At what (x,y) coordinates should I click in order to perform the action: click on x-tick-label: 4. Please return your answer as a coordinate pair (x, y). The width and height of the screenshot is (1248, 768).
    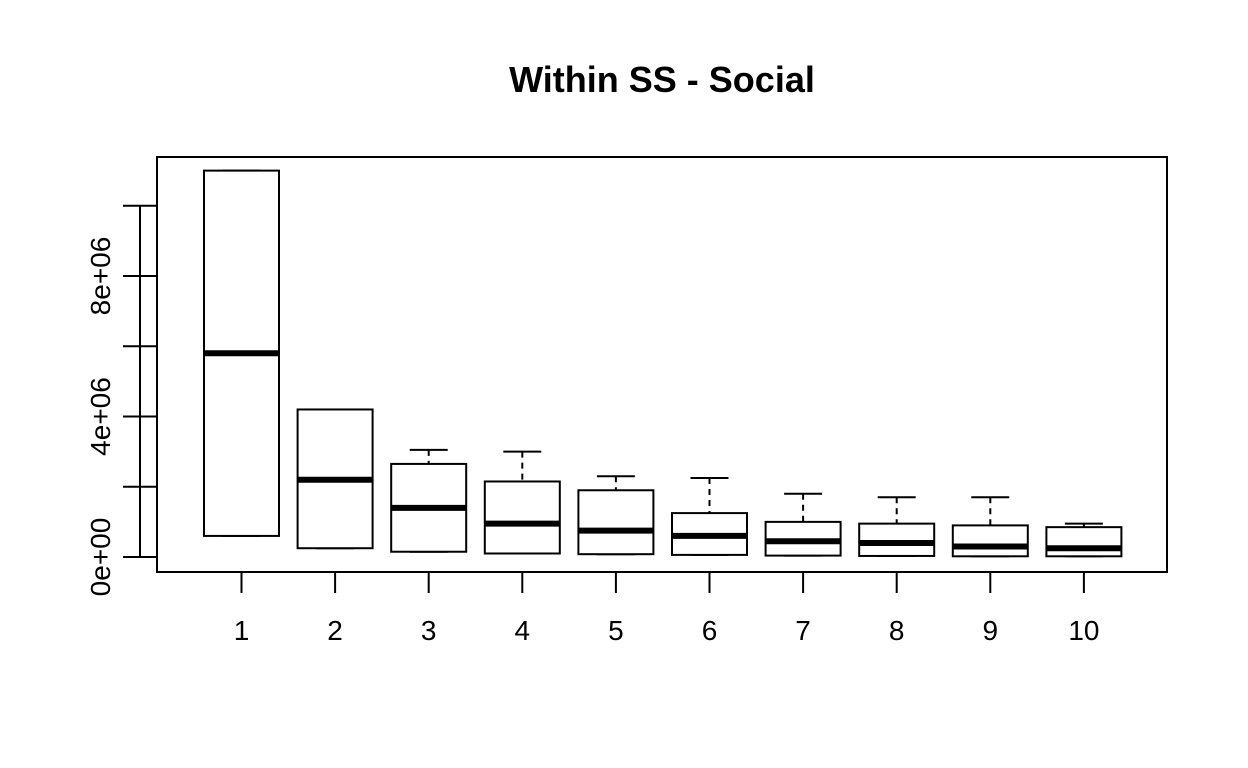
    Looking at the image, I should click on (523, 630).